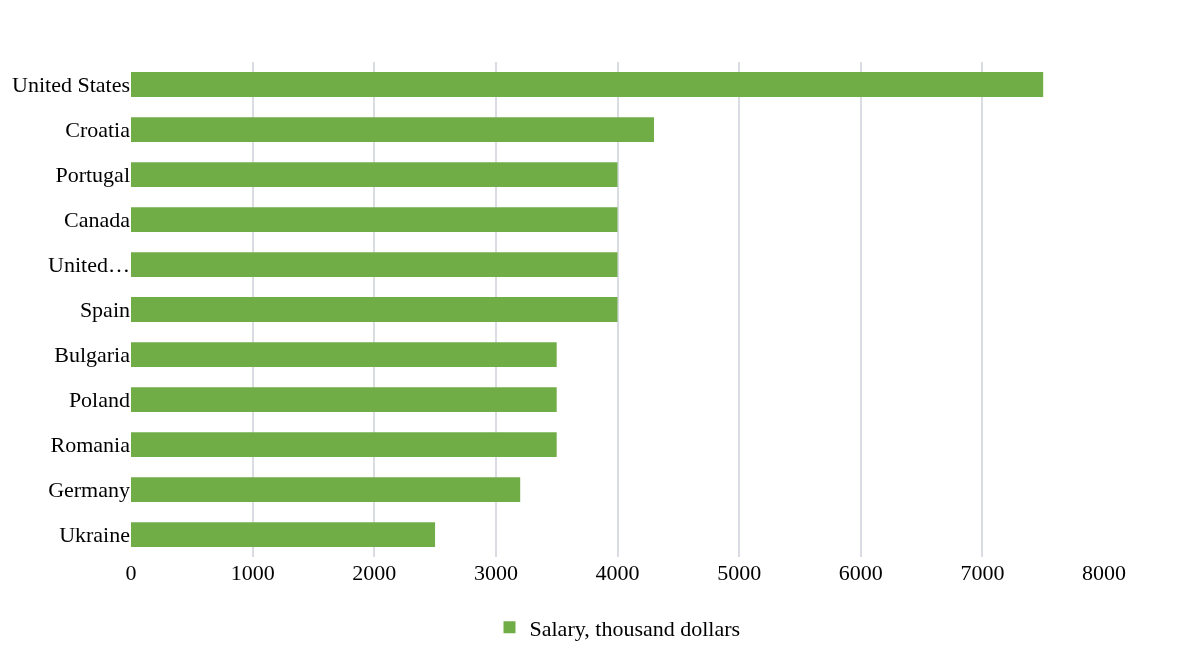 The height and width of the screenshot is (660, 1194). Describe the element at coordinates (131, 572) in the screenshot. I see `x-tick-label: 0` at that location.